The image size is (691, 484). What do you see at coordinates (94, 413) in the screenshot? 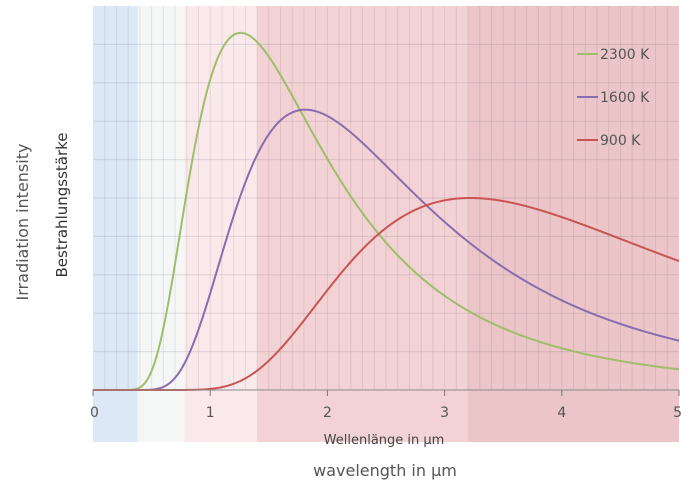
I see `x-tick-label: 0` at bounding box center [94, 413].